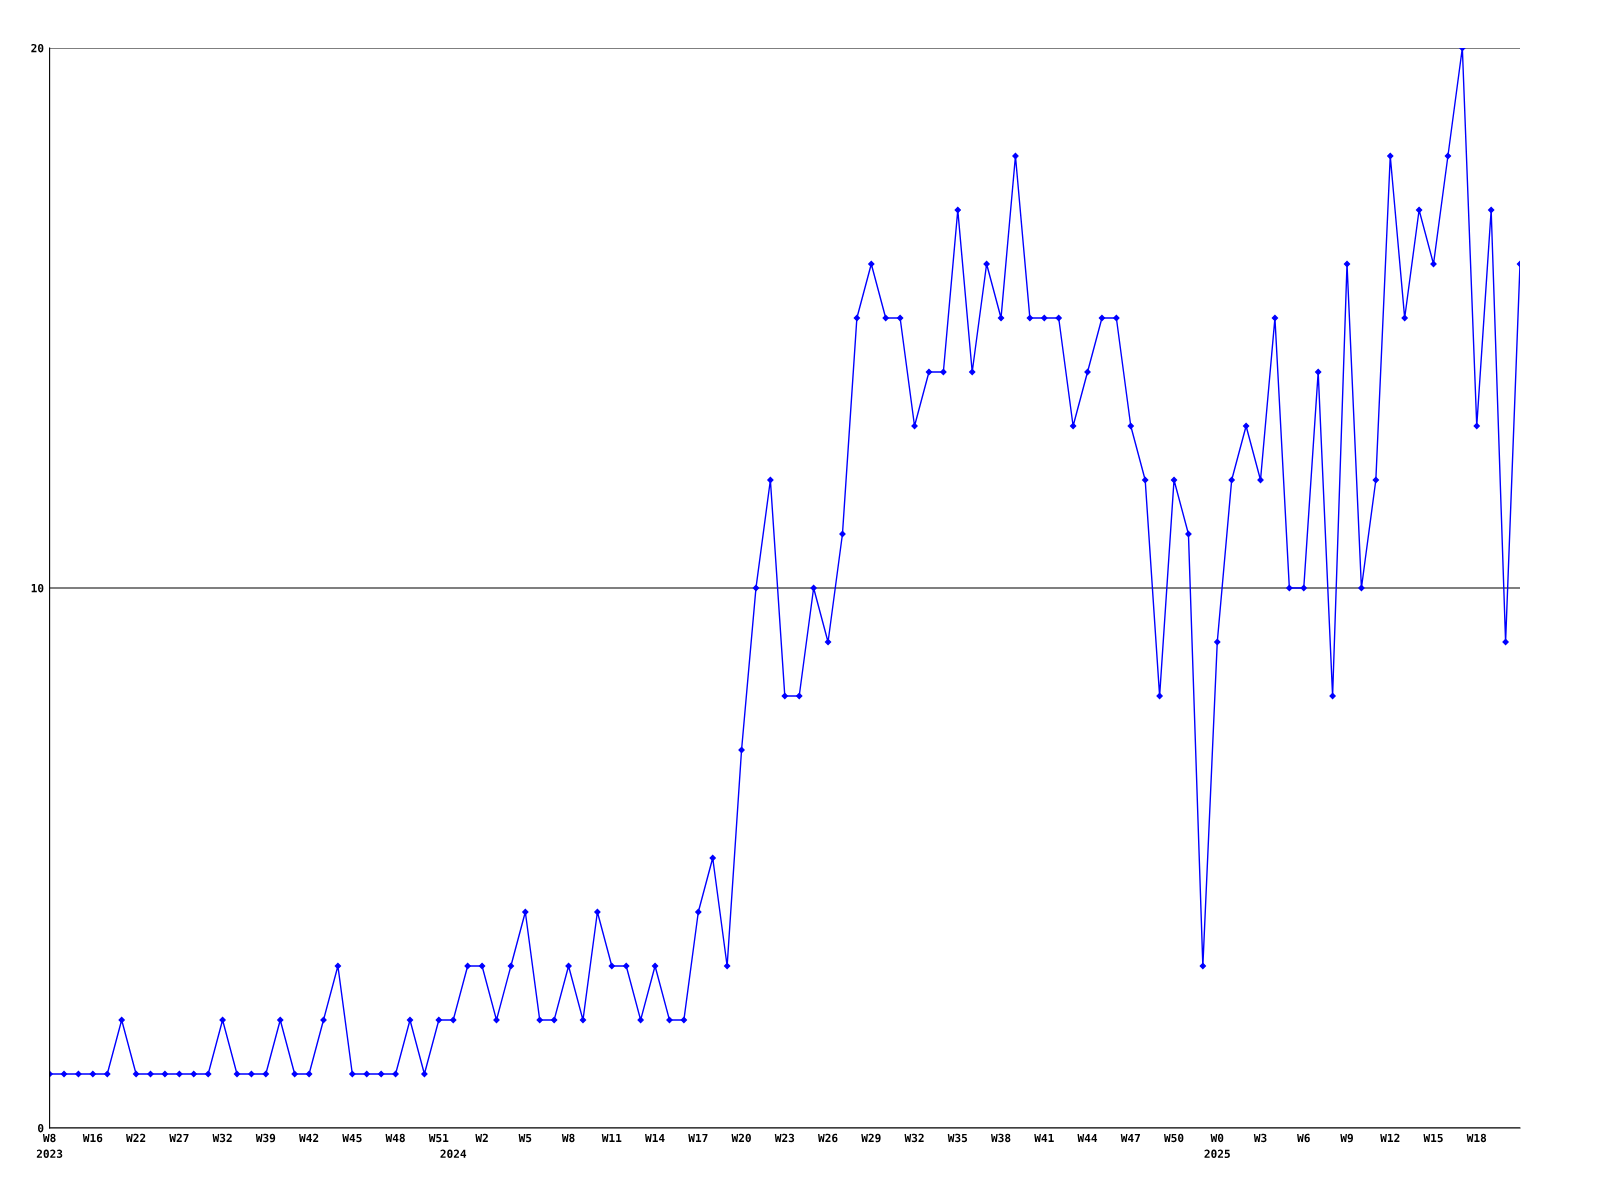  Describe the element at coordinates (37, 588) in the screenshot. I see `y-tick-label: 10` at that location.